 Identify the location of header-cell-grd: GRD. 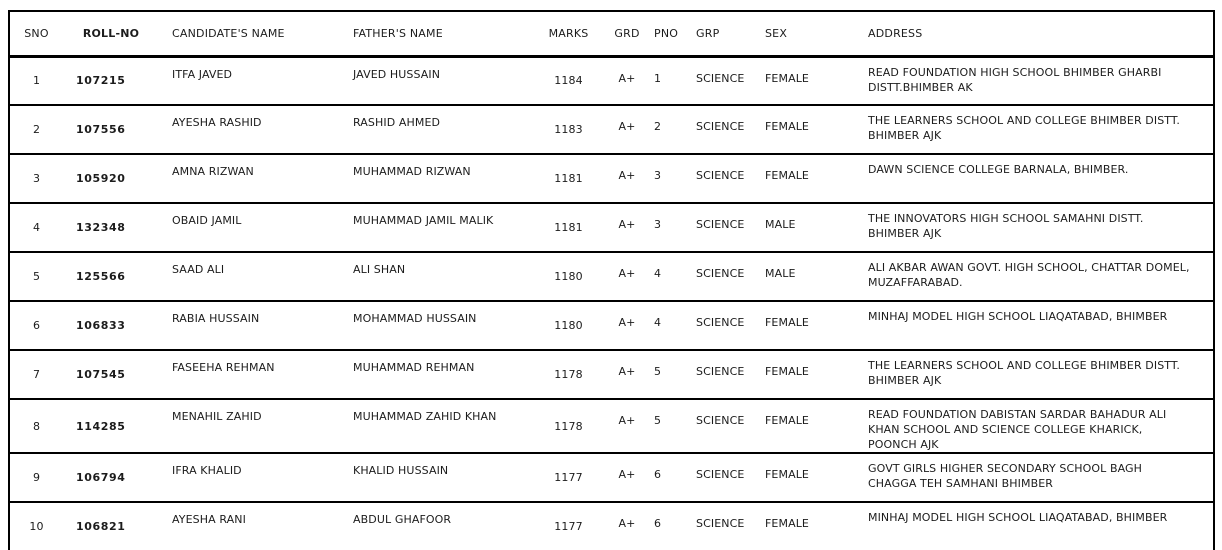
(627, 34).